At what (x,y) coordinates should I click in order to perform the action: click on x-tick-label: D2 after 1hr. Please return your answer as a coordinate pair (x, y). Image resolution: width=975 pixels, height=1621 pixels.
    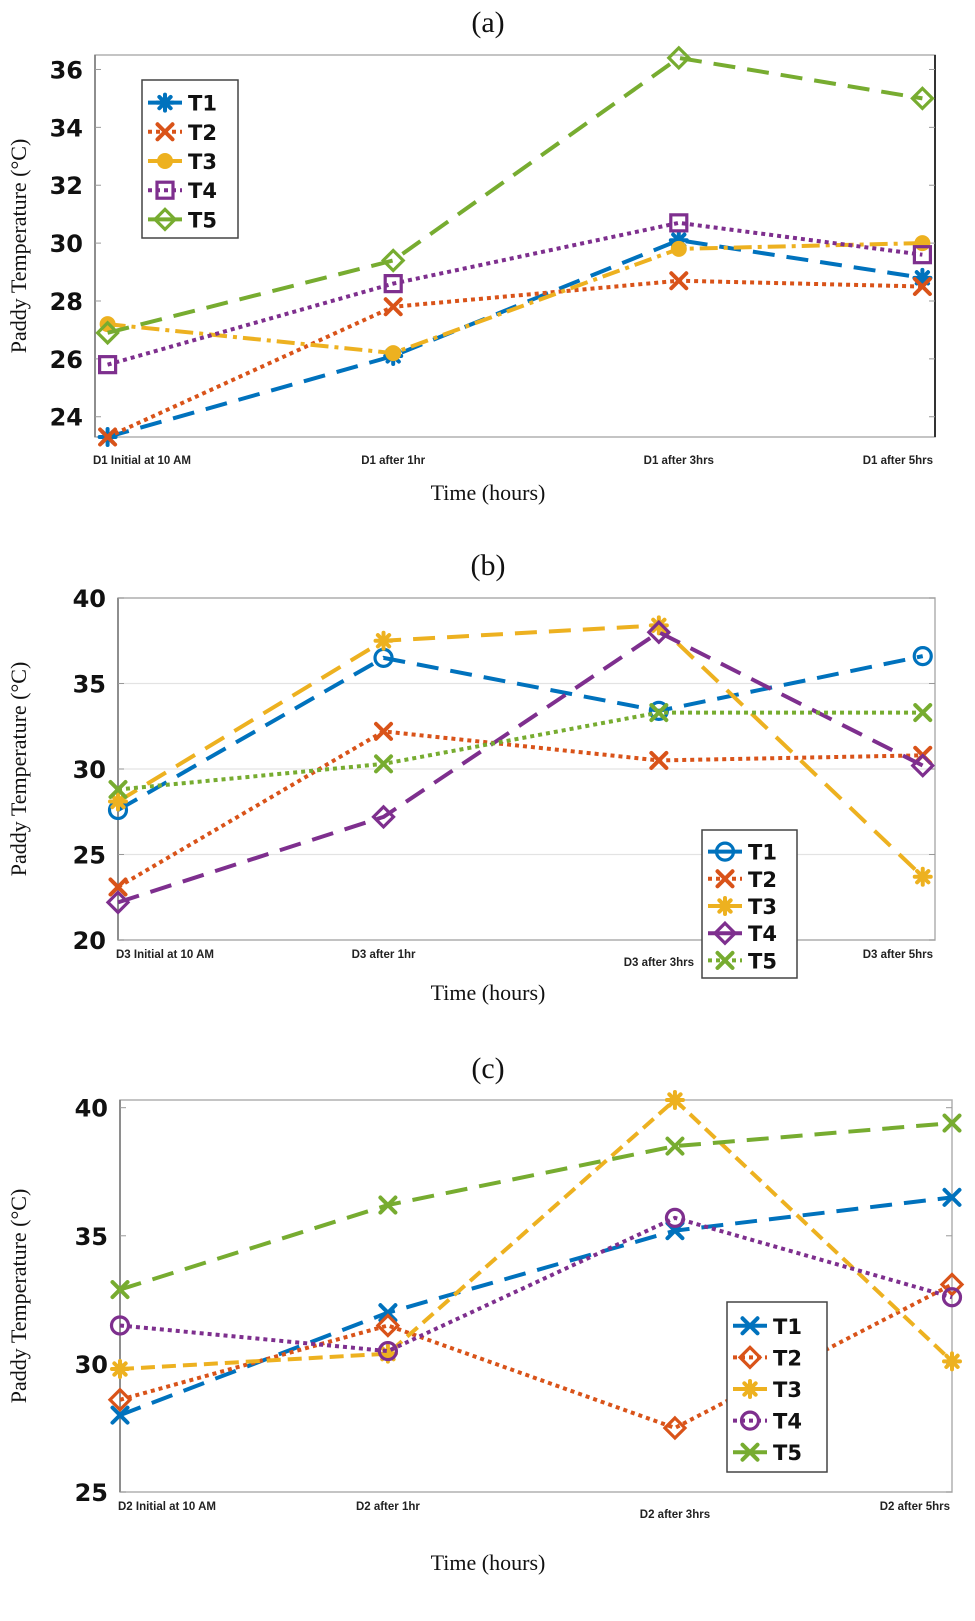
    Looking at the image, I should click on (388, 1507).